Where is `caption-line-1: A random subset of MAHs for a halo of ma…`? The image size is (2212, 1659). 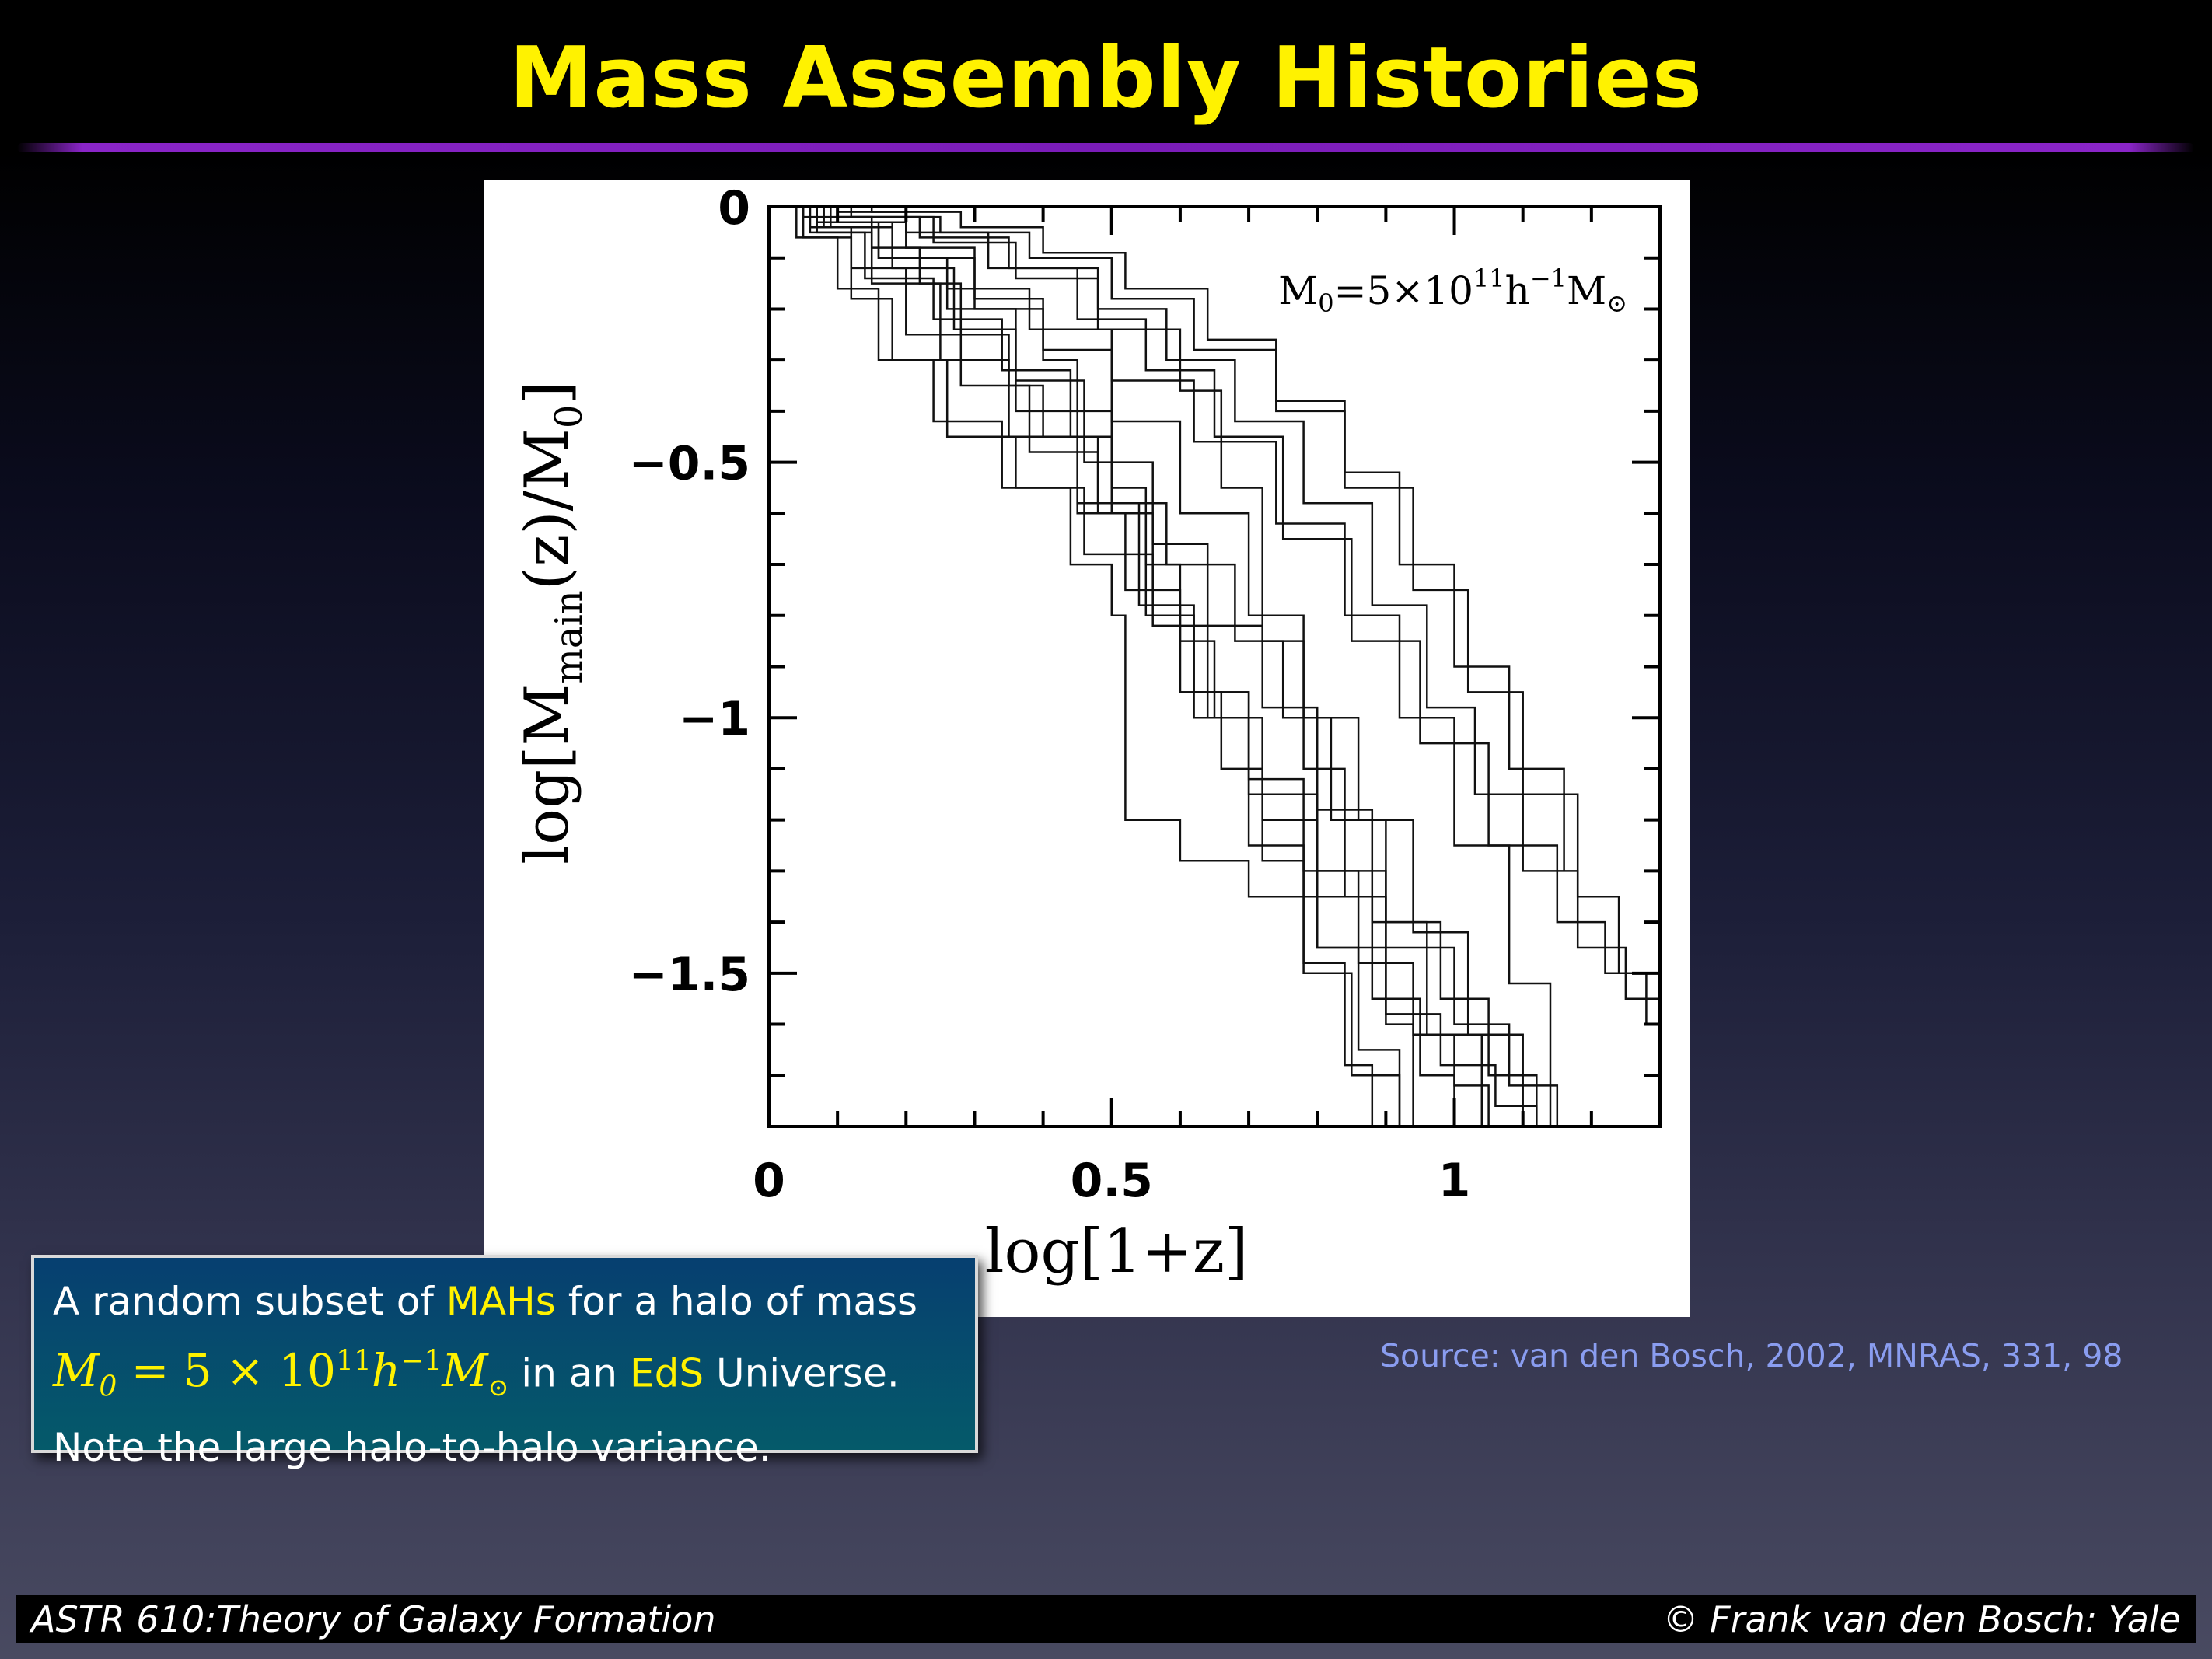
caption-line-1: A random subset of MAHs for a halo of ma… is located at coordinates (504, 1302).